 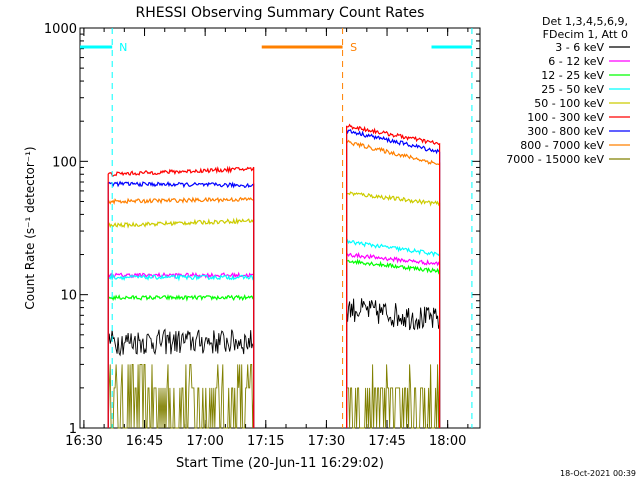 What do you see at coordinates (265, 441) in the screenshot?
I see `x-tick-label: 17:15` at bounding box center [265, 441].